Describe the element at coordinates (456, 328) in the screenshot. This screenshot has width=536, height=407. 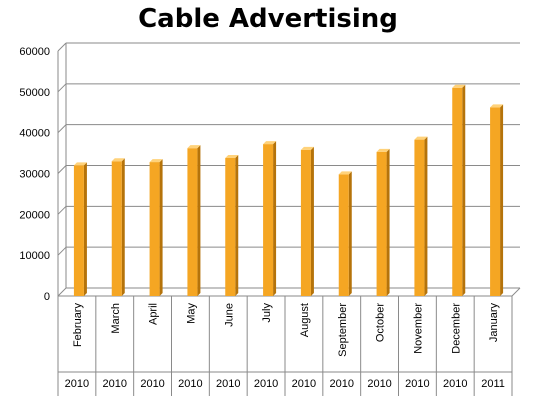
I see `x-category-label: December` at that location.